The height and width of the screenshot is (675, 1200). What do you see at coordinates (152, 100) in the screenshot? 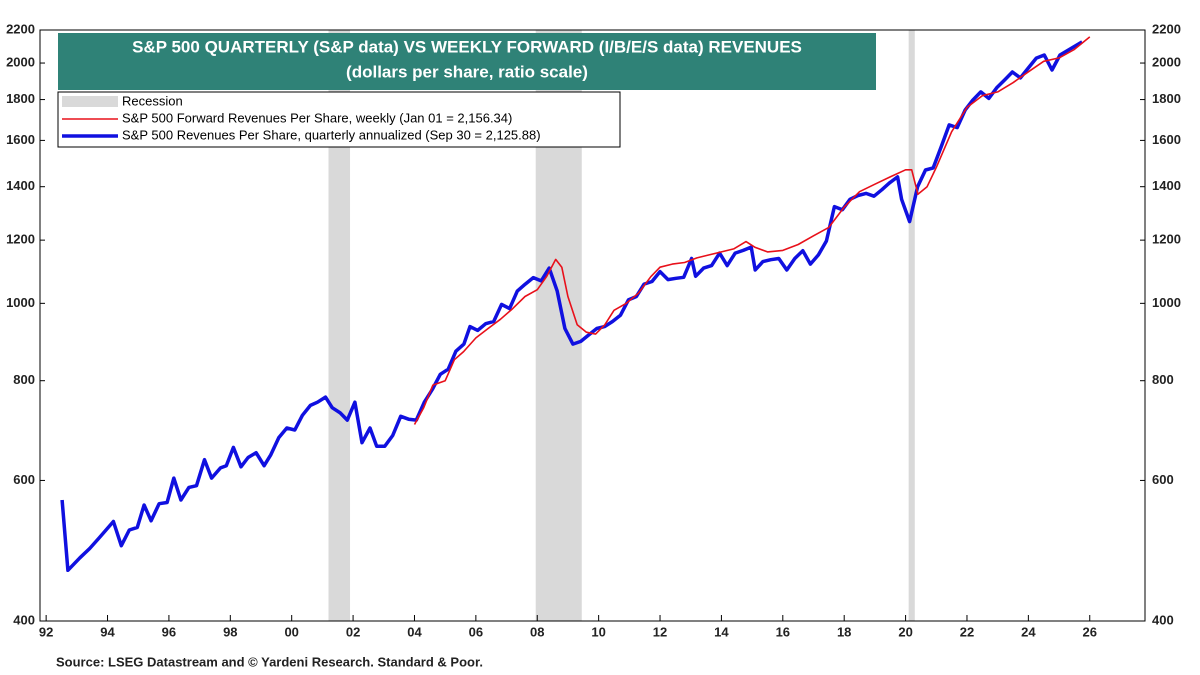
I see `legend-label: Recession` at bounding box center [152, 100].